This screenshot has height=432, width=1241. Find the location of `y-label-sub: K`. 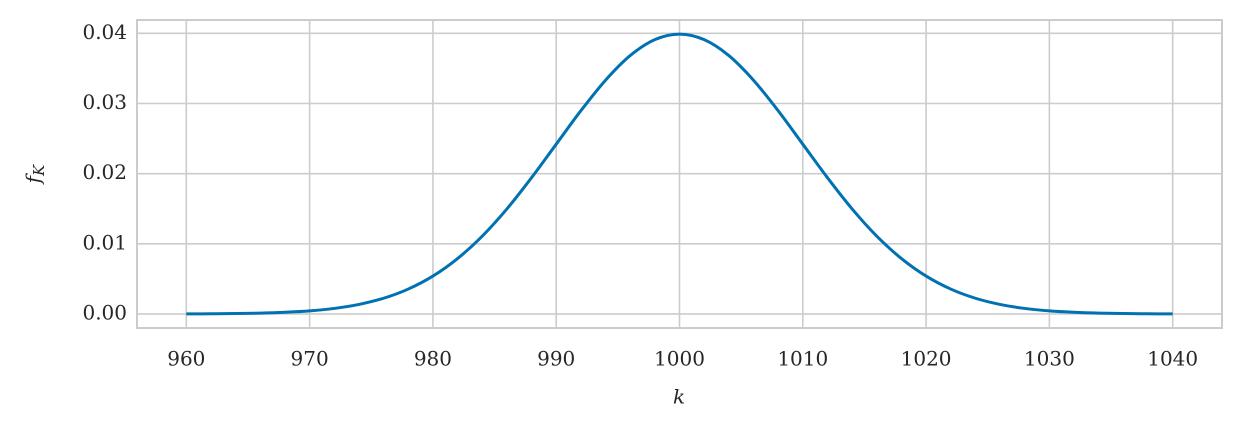

y-label-sub: K is located at coordinates (39, 170).